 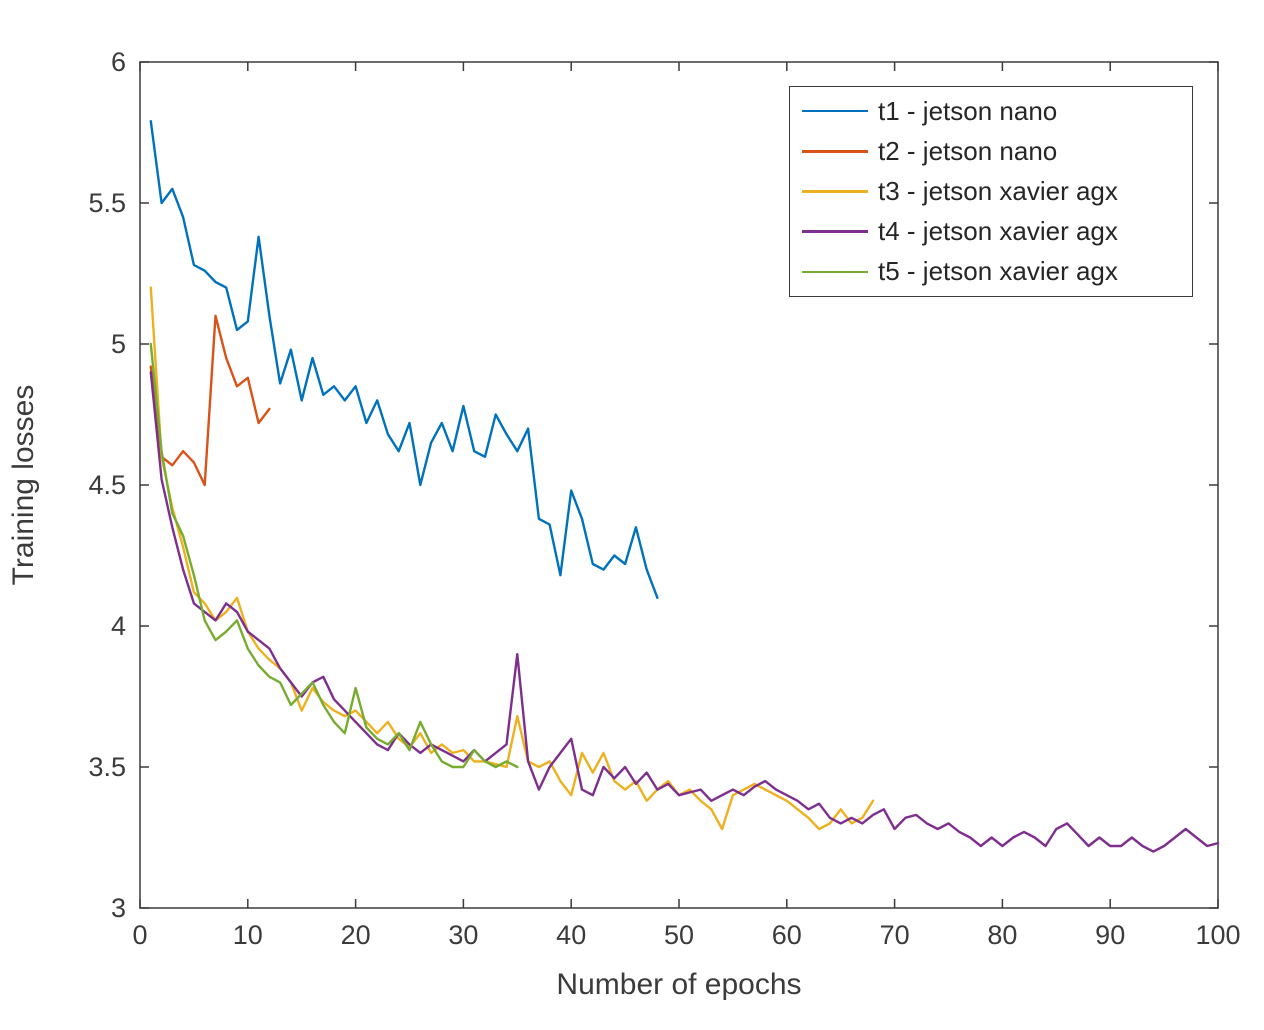 What do you see at coordinates (968, 150) in the screenshot?
I see `legend-label-t2: t2 - jetson nano` at bounding box center [968, 150].